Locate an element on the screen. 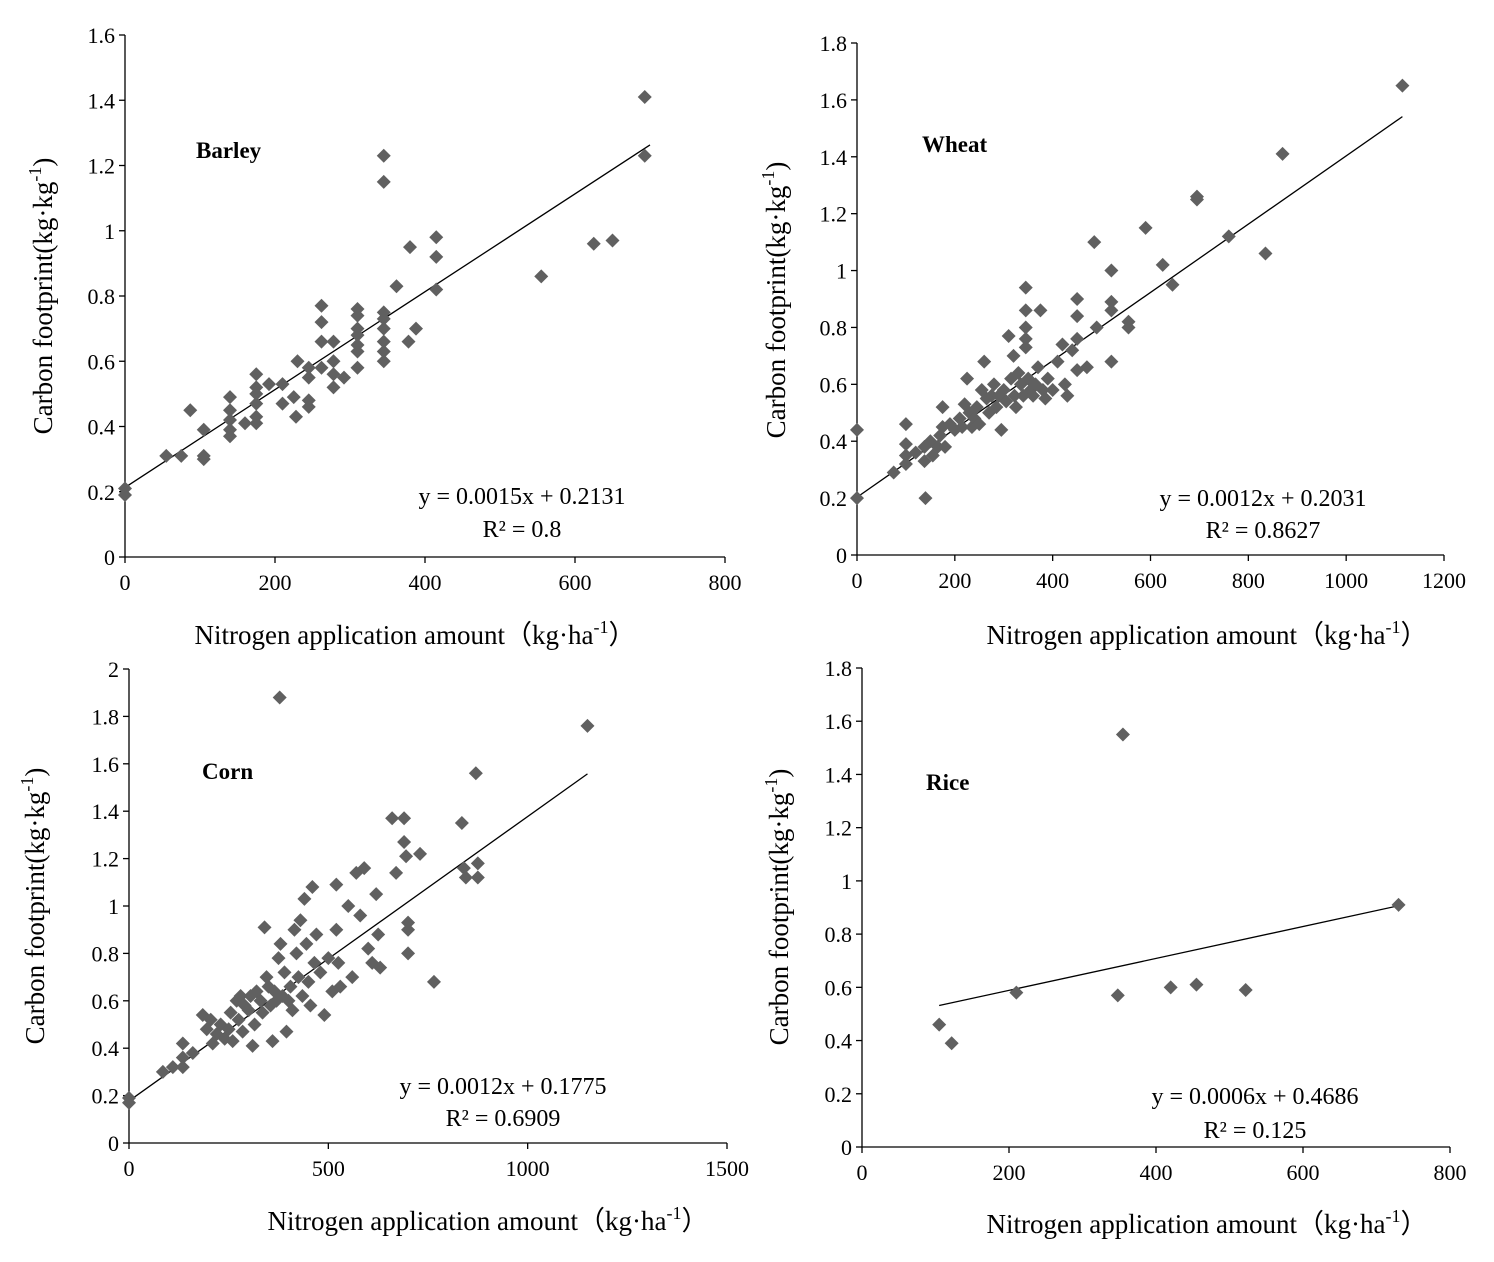 The width and height of the screenshot is (1494, 1262). crop-label: Corn is located at coordinates (227, 771).